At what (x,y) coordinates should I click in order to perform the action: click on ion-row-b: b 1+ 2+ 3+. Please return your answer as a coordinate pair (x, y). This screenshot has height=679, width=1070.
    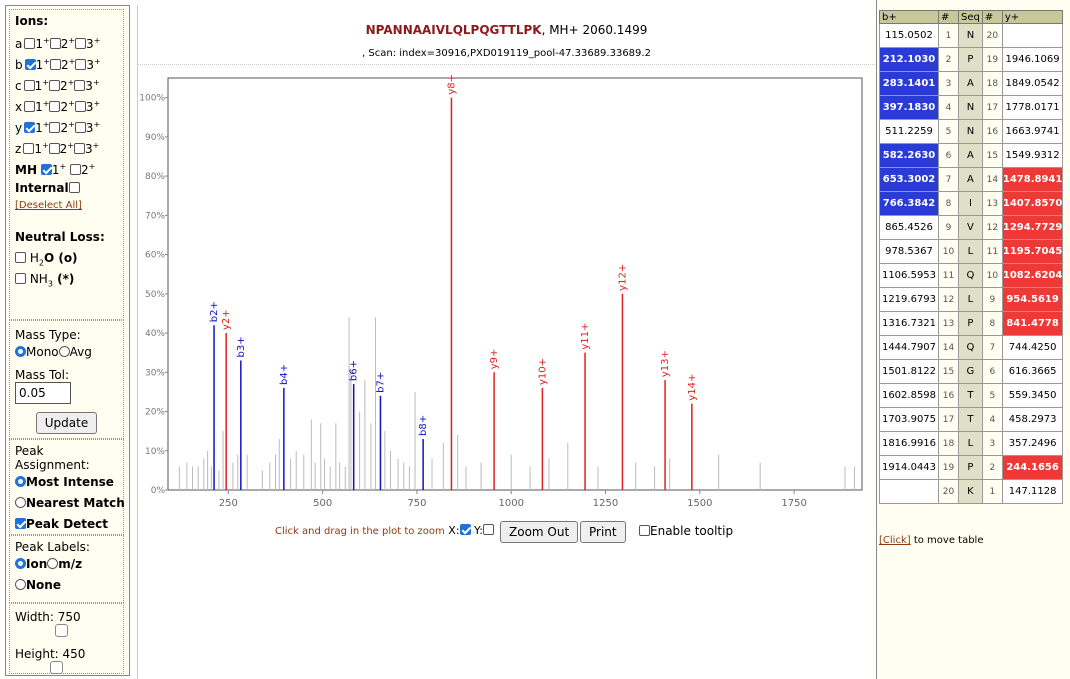
    Looking at the image, I should click on (66, 62).